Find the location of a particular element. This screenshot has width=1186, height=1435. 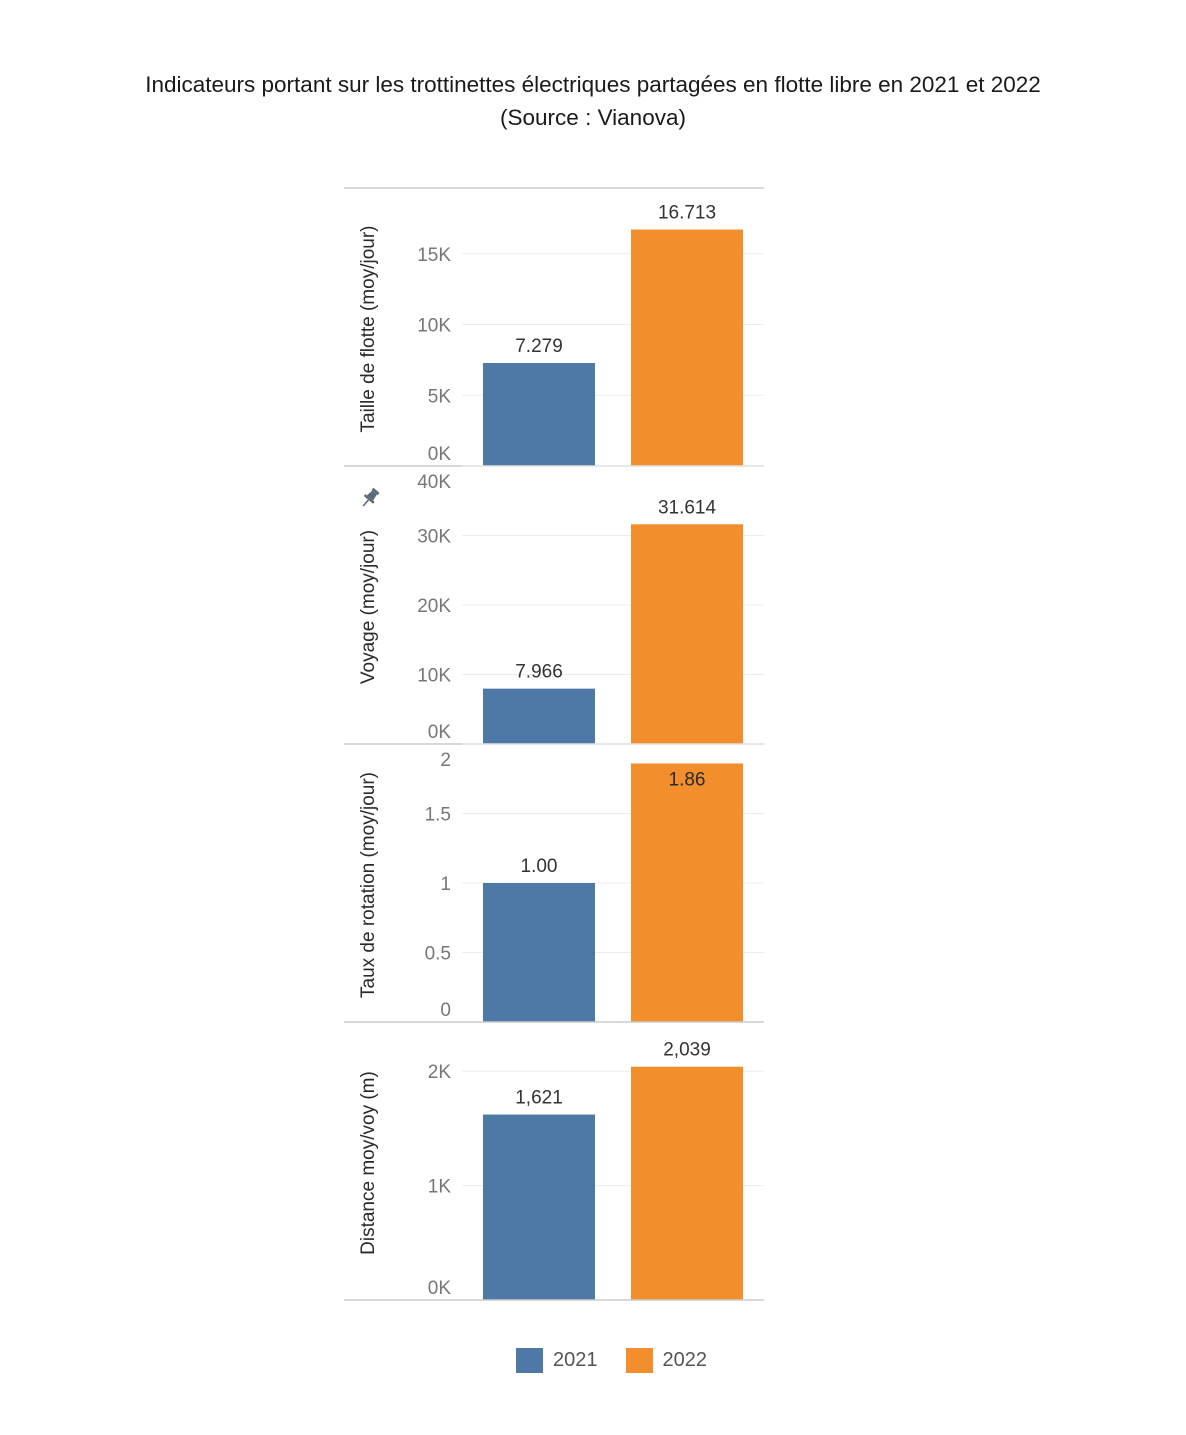

y-tick-label: 1 is located at coordinates (445, 884).